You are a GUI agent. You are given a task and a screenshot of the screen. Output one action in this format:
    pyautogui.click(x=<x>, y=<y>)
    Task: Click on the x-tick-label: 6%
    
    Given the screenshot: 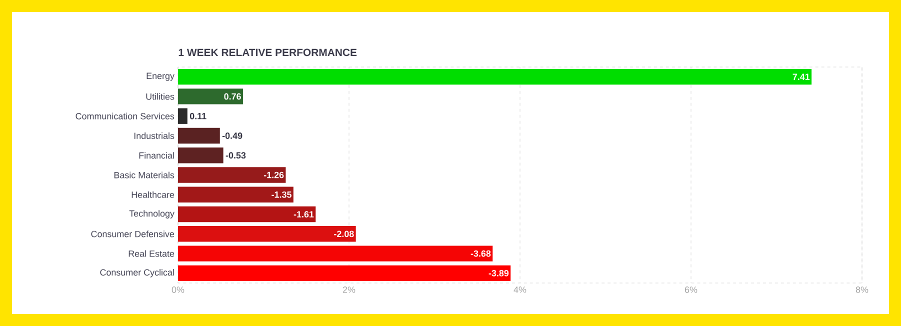 What is the action you would take?
    pyautogui.click(x=691, y=289)
    